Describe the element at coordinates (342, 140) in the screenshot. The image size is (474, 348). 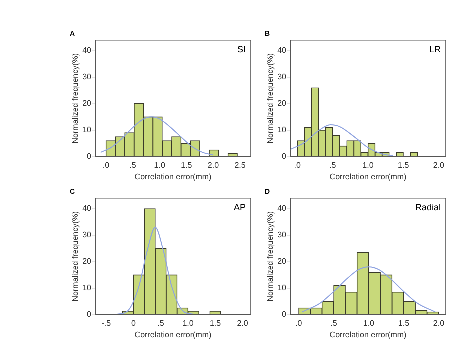
I see `line-series` at that location.